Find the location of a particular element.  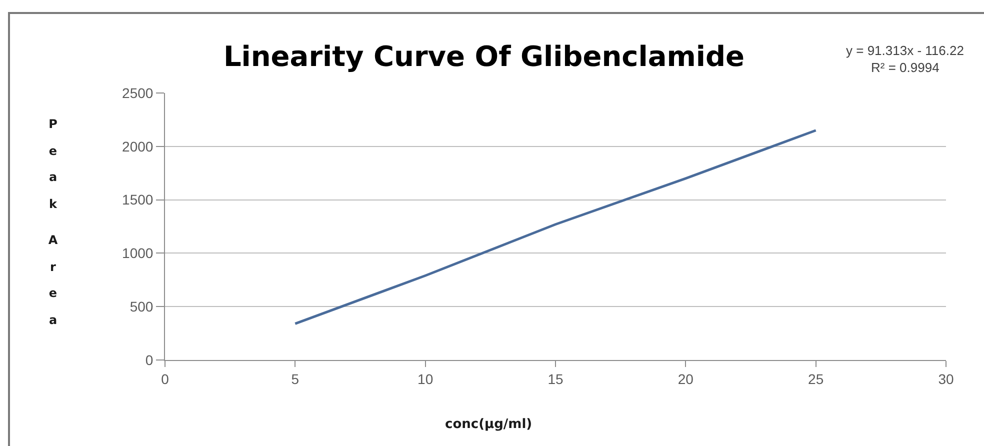

y-tick-label: 1000 is located at coordinates (138, 253).